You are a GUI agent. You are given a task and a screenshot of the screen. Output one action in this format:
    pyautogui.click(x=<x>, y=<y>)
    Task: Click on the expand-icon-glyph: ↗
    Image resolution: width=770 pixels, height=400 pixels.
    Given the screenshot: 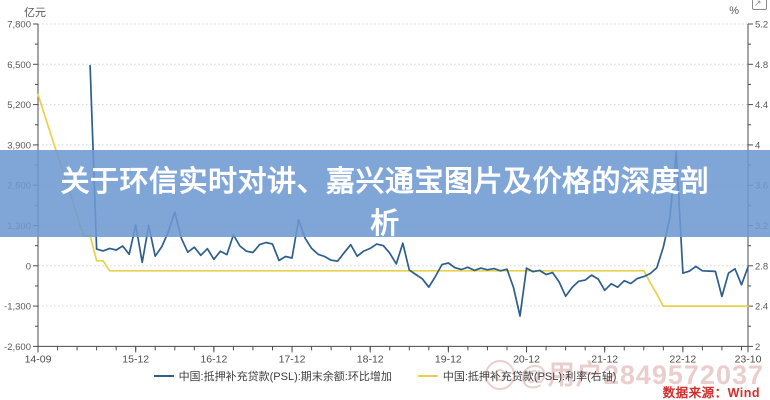 What is the action you would take?
    pyautogui.click(x=758, y=4)
    